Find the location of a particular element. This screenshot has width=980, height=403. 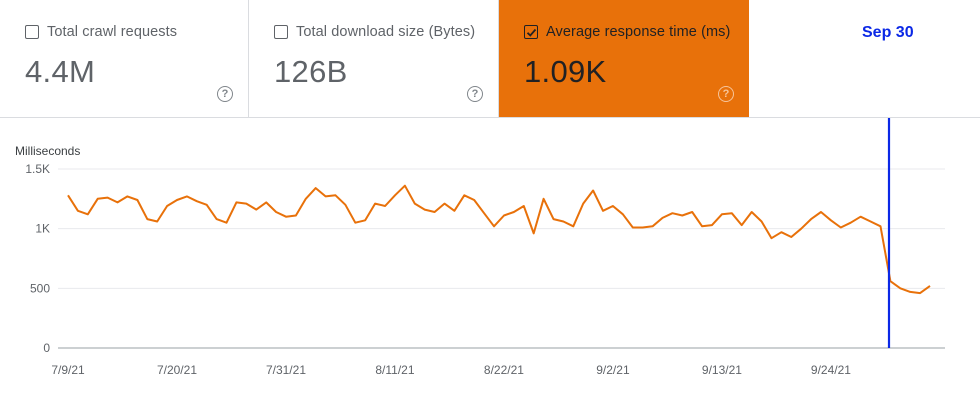

y-tick-label: 0 is located at coordinates (46, 348).